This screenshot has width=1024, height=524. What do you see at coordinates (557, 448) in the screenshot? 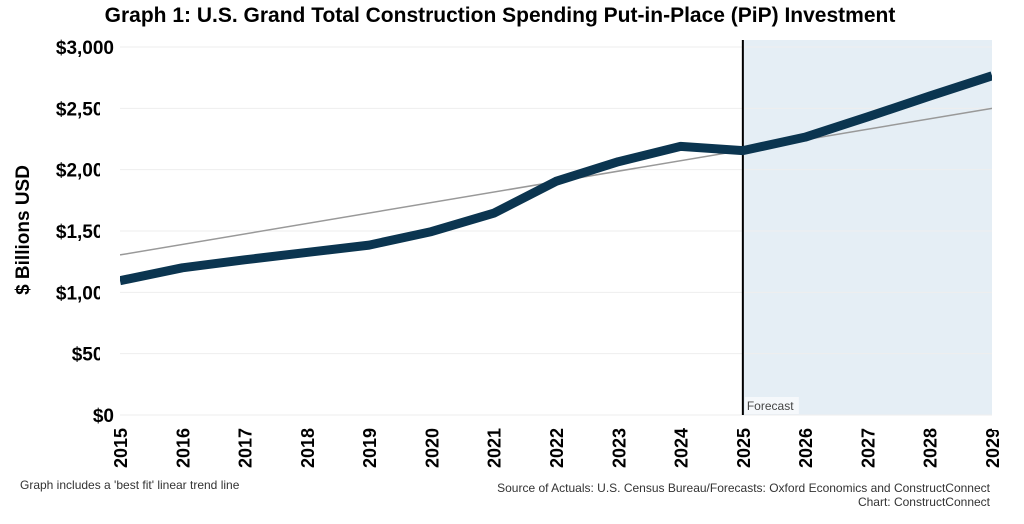
I see `x-tick-label: 2022` at bounding box center [557, 448].